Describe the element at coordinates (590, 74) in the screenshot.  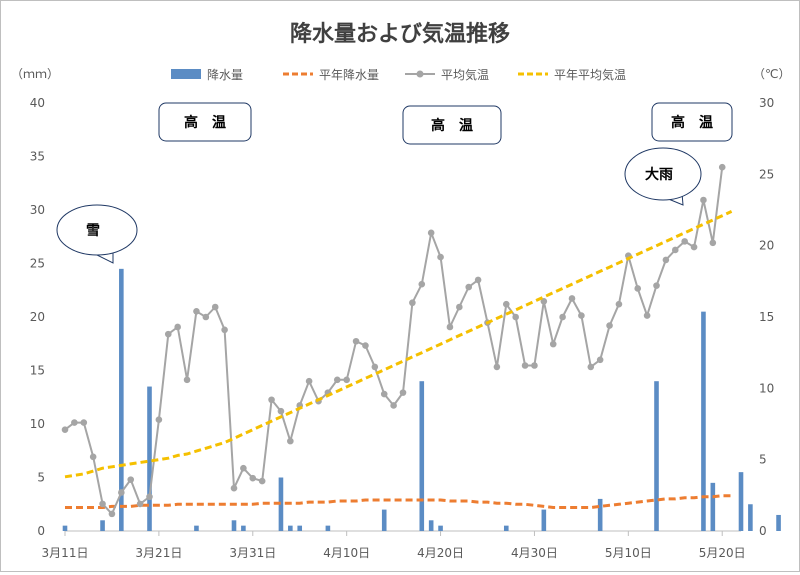
I see `legend-label: 平年平均気温` at that location.